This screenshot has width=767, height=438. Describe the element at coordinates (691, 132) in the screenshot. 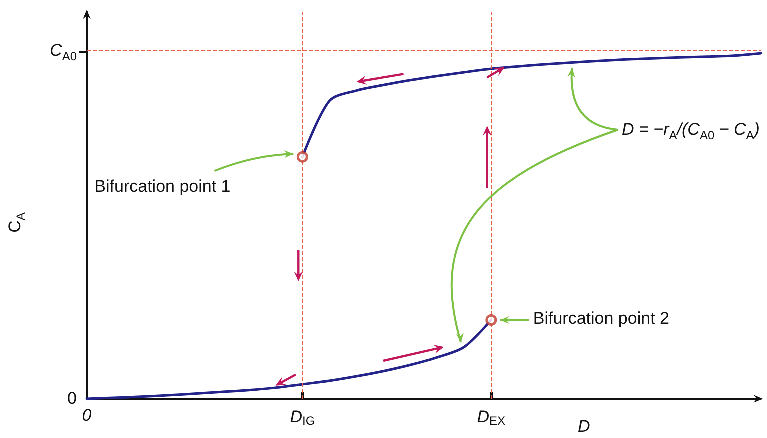

I see `annotation: D = −r$_{A}$/(C$_{A0}$ − C$_{A}$)` at that location.